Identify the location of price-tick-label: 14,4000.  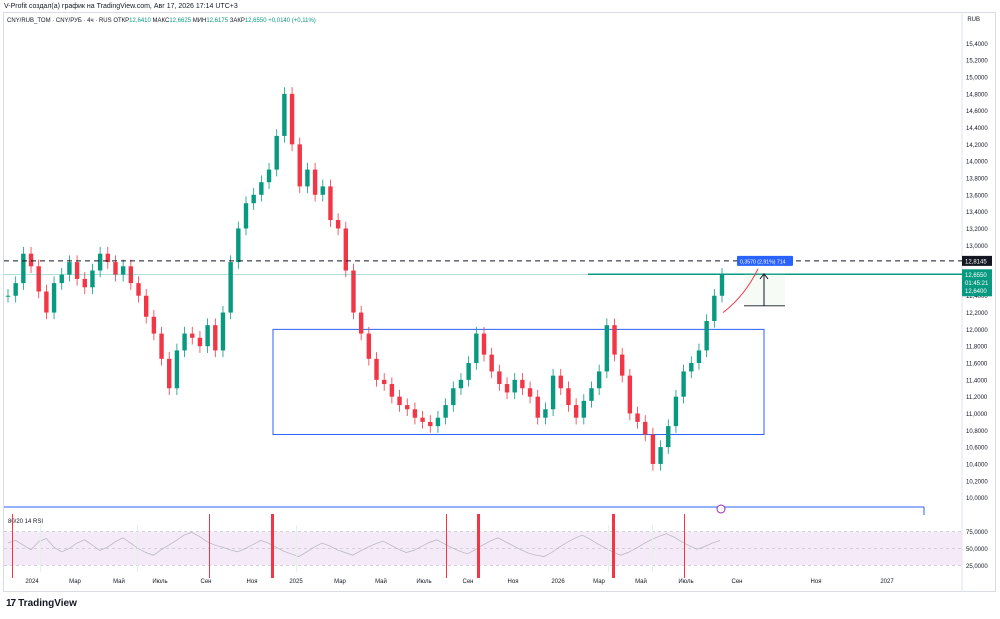
(977, 129).